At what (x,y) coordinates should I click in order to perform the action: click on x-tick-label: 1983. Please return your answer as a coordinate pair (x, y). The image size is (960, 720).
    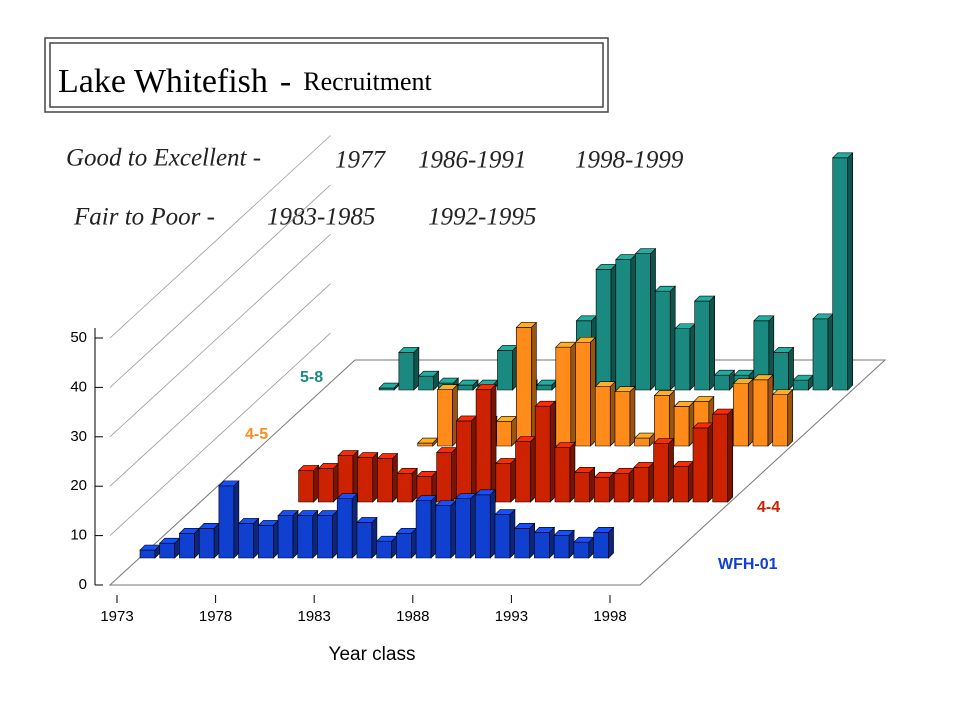
    Looking at the image, I should click on (314, 616).